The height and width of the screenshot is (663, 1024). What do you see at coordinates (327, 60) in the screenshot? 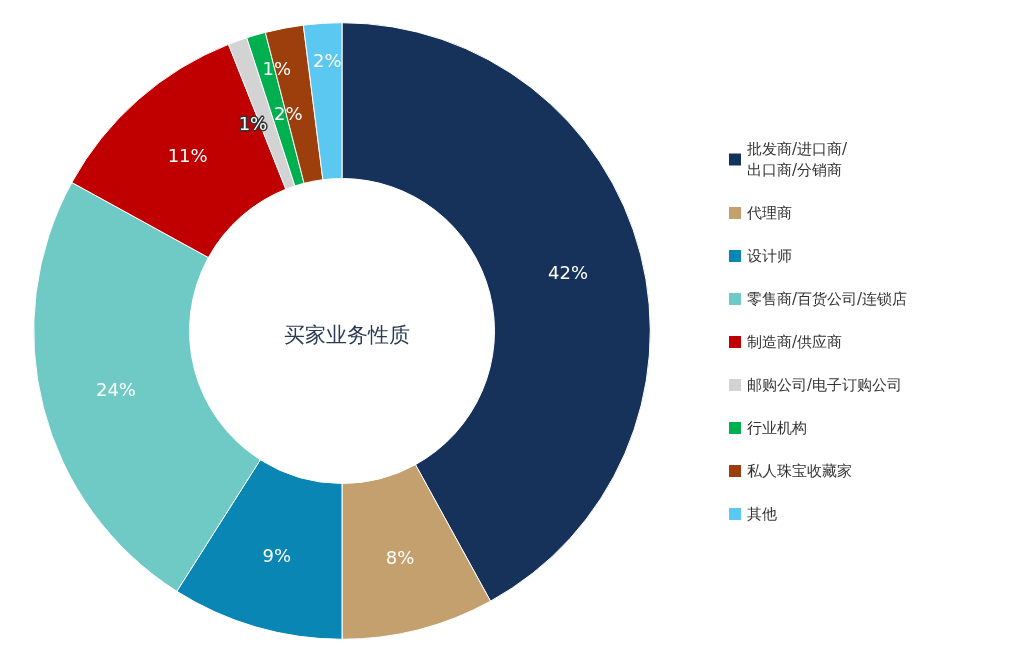
I see `data-label: 2%` at bounding box center [327, 60].